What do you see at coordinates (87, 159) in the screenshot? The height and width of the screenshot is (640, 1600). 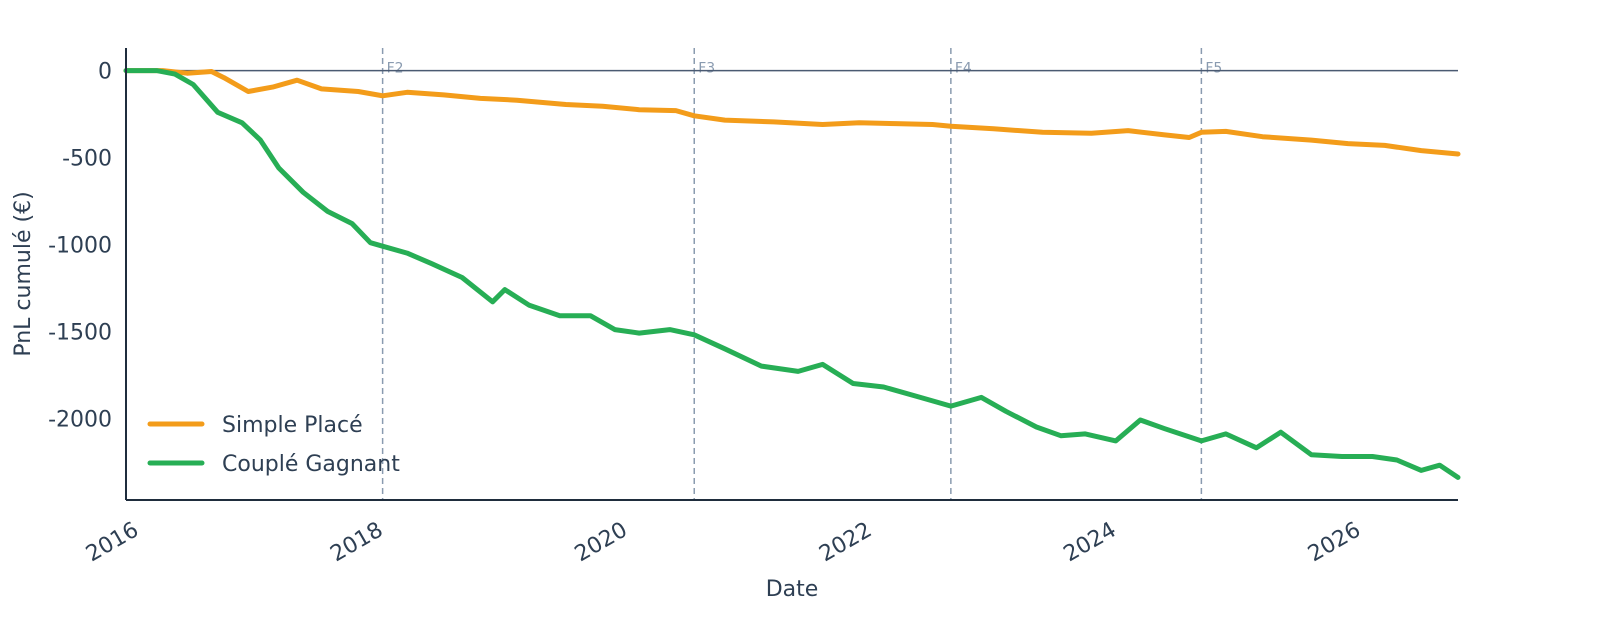 I see `y-tick-label: -500` at bounding box center [87, 159].